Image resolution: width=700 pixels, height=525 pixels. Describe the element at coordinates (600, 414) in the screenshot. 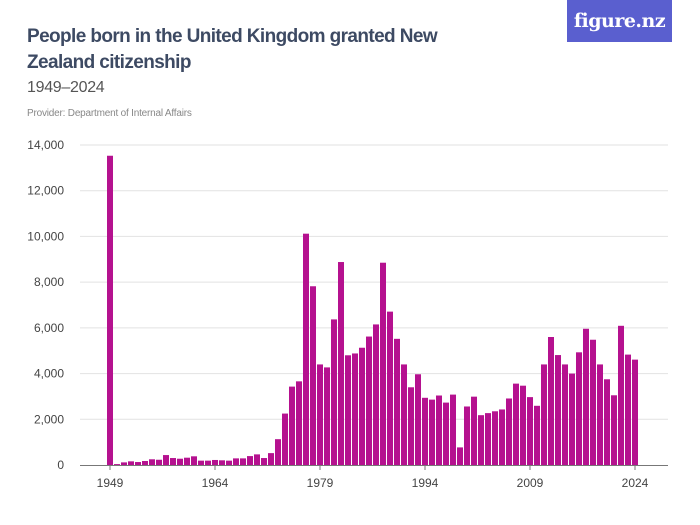

I see `bar-2019` at that location.